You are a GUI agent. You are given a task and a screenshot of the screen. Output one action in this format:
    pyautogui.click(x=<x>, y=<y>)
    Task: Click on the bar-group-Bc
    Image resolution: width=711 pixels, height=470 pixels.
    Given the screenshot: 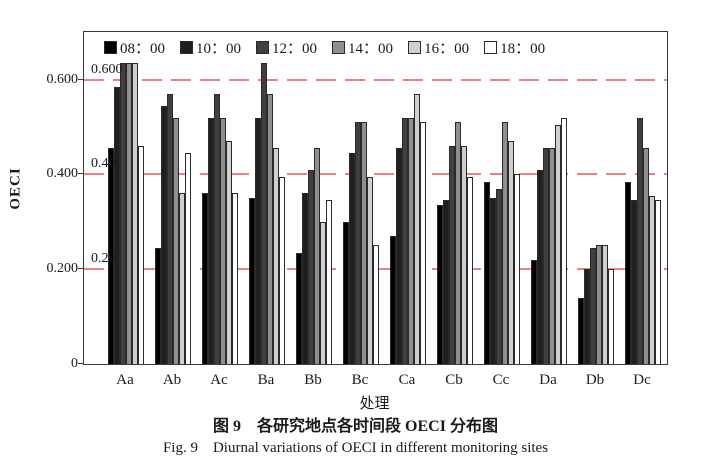 What is the action you would take?
    pyautogui.click(x=361, y=198)
    